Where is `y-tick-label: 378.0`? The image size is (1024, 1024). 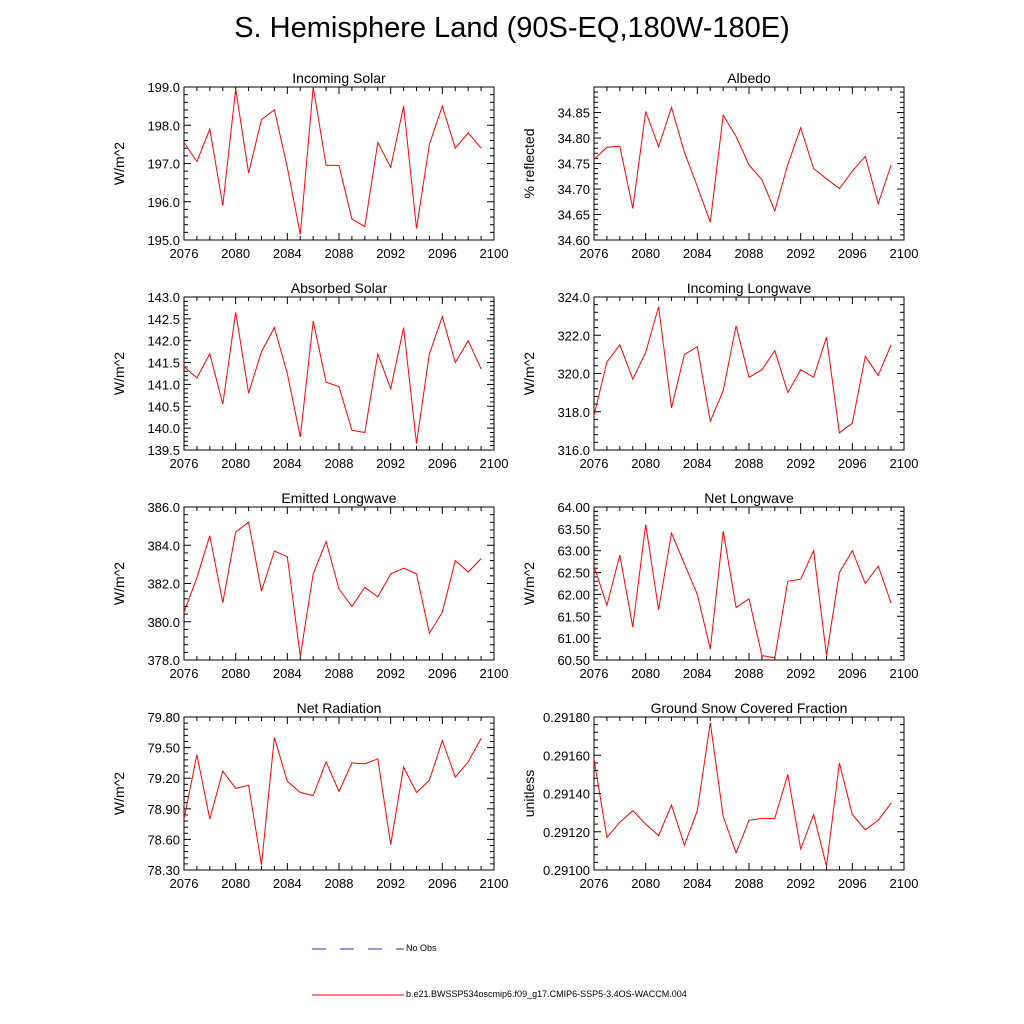 y-tick-label: 378.0 is located at coordinates (163, 660).